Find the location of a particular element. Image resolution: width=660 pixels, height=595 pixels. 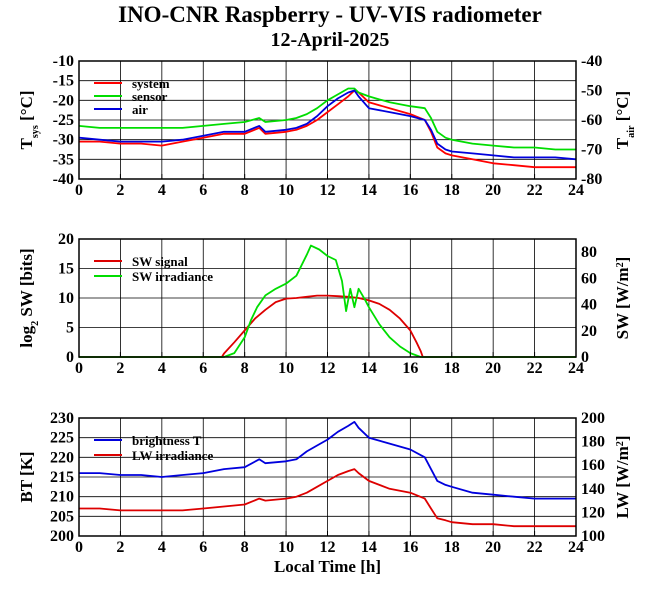

y2-tick-label: 60 is located at coordinates (589, 278).